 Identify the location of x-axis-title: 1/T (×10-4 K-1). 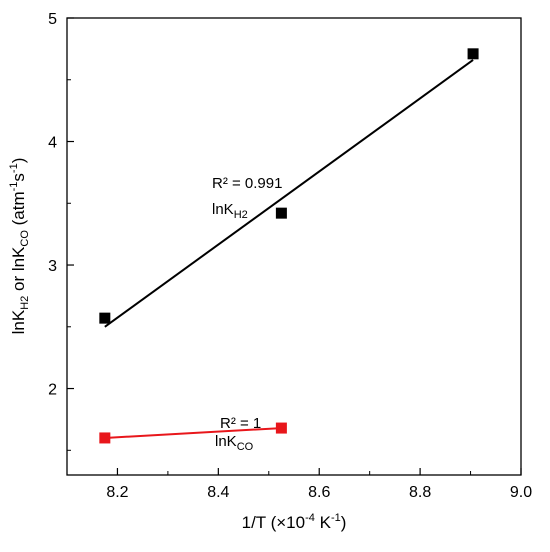
(294, 522).